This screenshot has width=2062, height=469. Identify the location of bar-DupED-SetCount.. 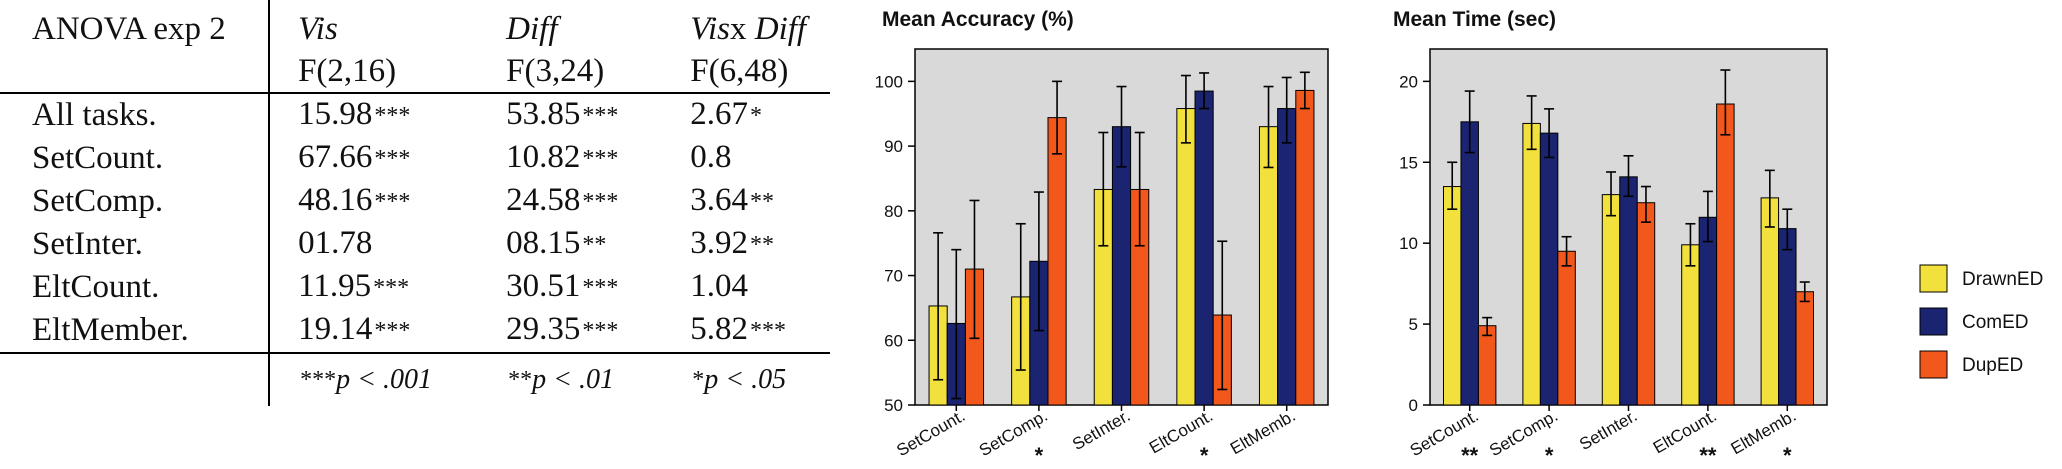
(1487, 365).